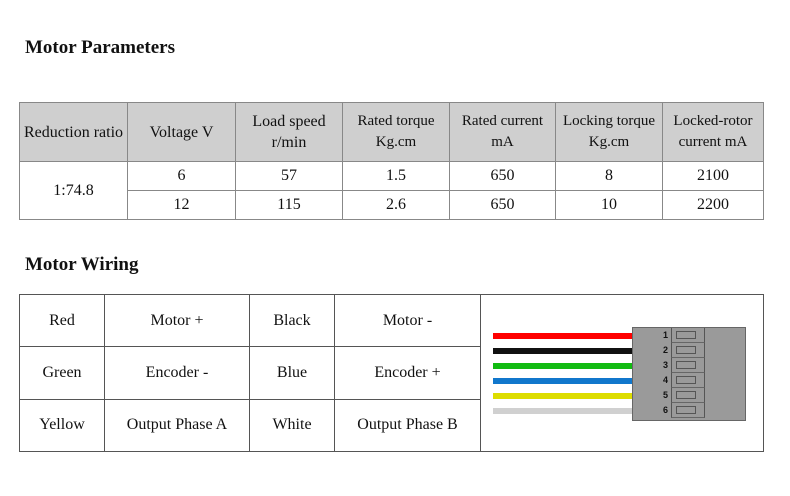 The width and height of the screenshot is (790, 496). I want to click on header-reduction-ratio: Reduction ratio, so click(73, 132).